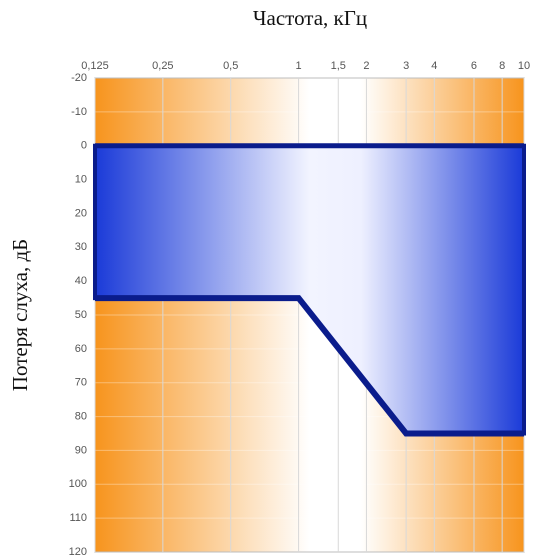 This screenshot has height=560, width=534. What do you see at coordinates (81, 349) in the screenshot?
I see `y-tick-label: 60` at bounding box center [81, 349].